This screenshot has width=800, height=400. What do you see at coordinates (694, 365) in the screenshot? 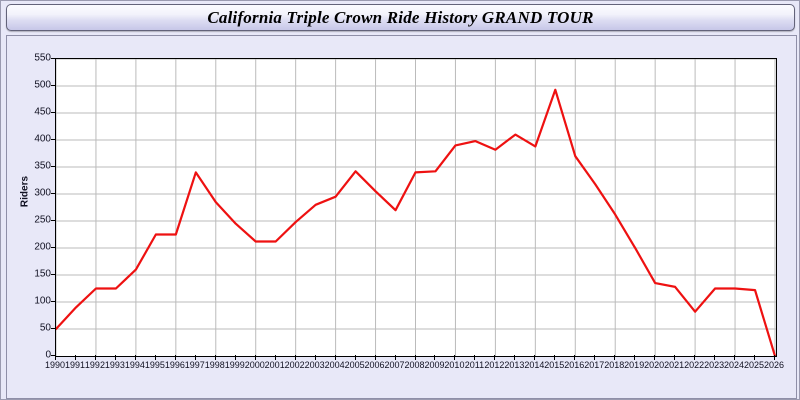
I see `x-axis-tick-label: 2022` at bounding box center [694, 365].